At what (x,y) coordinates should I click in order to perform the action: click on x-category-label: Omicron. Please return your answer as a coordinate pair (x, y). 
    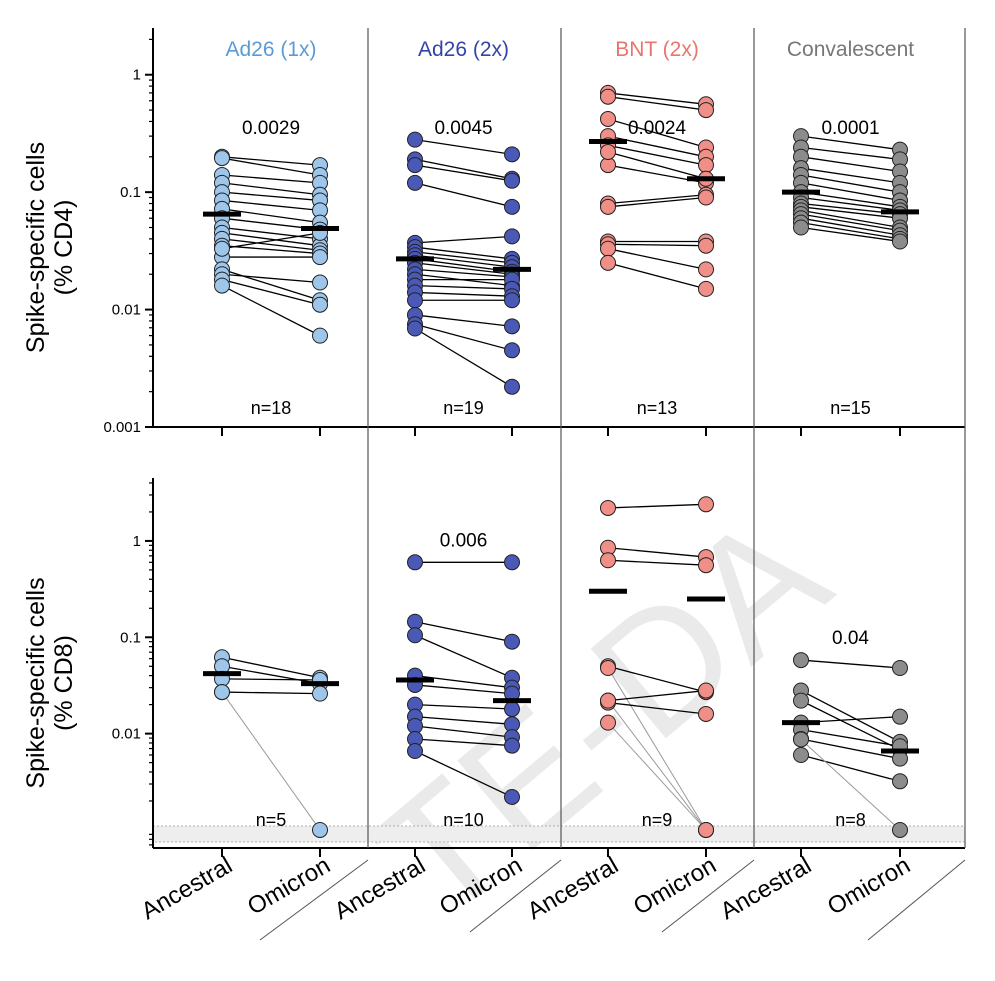
    Looking at the image, I should click on (869, 886).